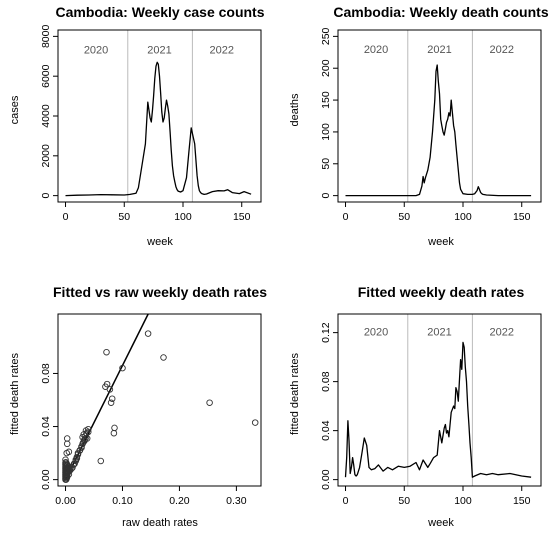  What do you see at coordinates (326, 100) in the screenshot?
I see `y-tick-label: 150` at bounding box center [326, 100].